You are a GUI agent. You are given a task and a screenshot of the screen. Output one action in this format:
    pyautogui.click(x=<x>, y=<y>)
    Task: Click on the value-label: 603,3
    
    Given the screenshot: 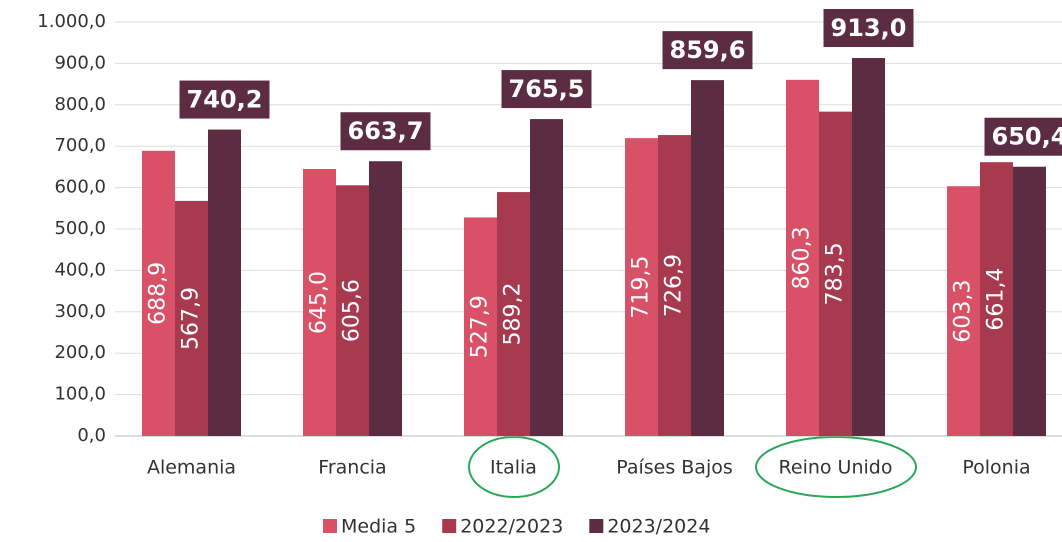 What is the action you would take?
    pyautogui.click(x=963, y=311)
    